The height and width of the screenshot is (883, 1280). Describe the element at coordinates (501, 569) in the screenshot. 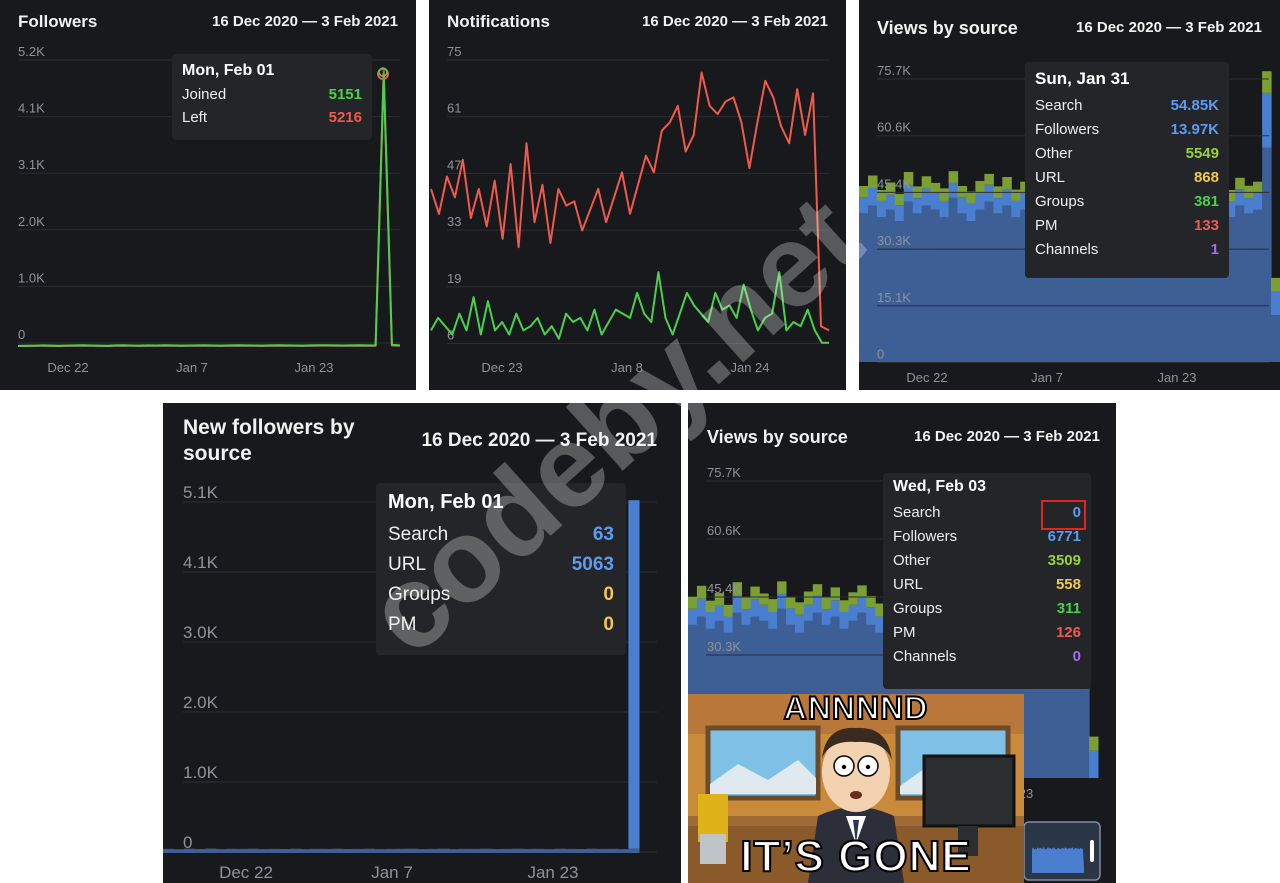

I see `chart-tooltip: Mon, Feb 01 Search 63 URL 5063 Groups 0 PM 0` at that location.